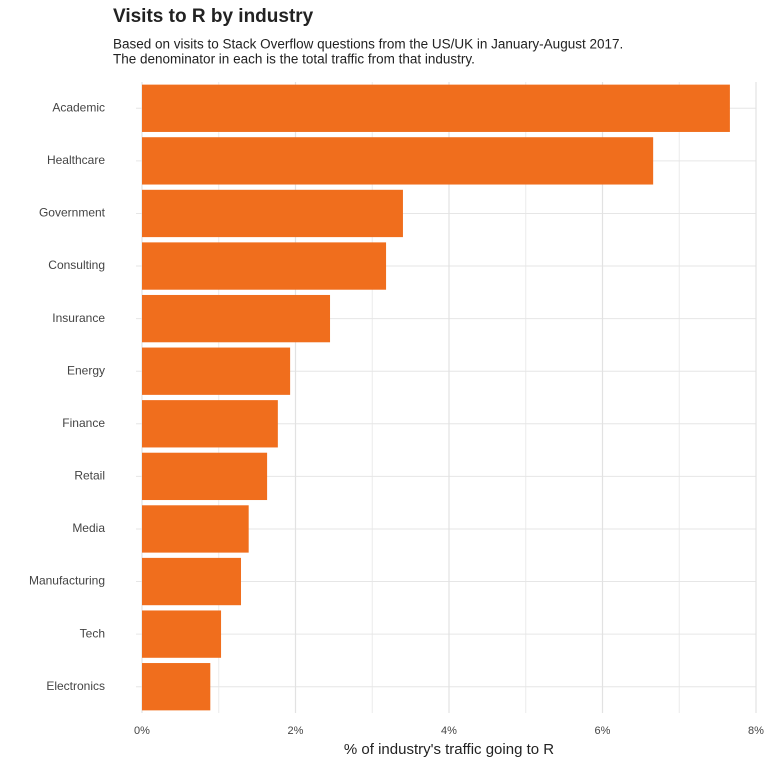 This screenshot has height=768, width=768. What do you see at coordinates (449, 731) in the screenshot?
I see `x-tick-label: 4%` at bounding box center [449, 731].